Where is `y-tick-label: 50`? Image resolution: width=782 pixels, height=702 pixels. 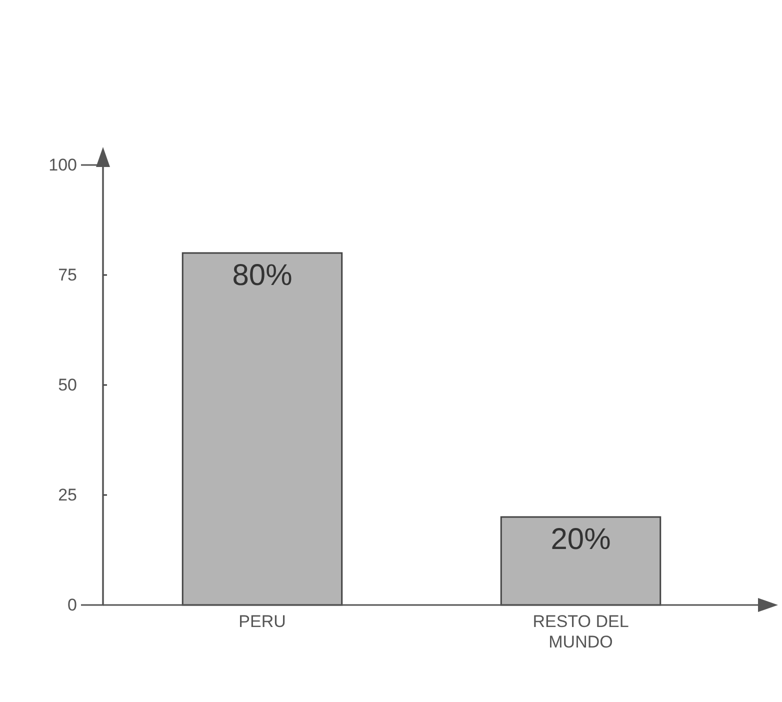 y-tick-label: 50 is located at coordinates (67, 384).